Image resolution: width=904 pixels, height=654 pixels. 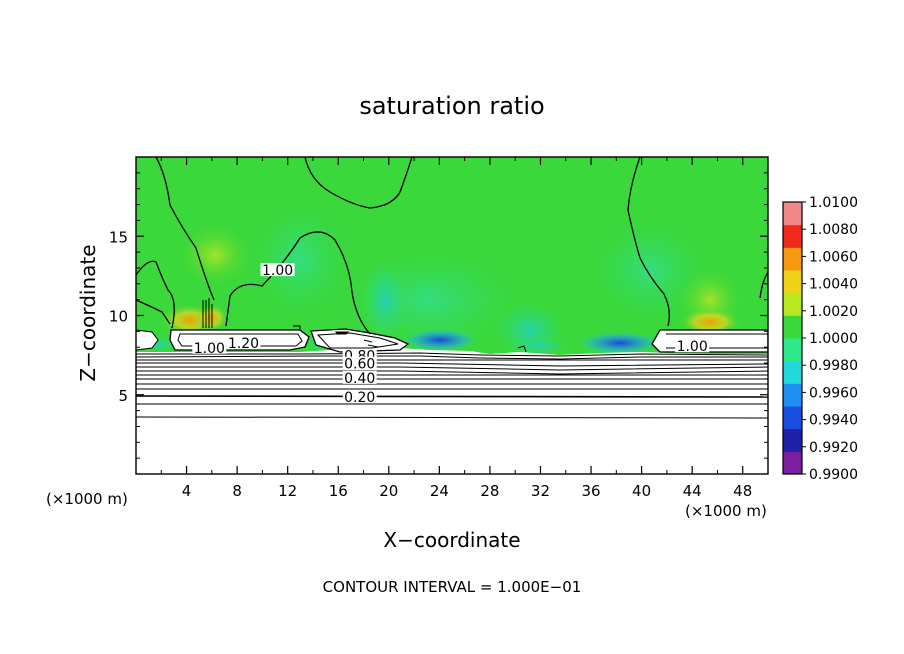 What do you see at coordinates (833, 448) in the screenshot?
I see `colorbar-label: 0.9920` at bounding box center [833, 448].